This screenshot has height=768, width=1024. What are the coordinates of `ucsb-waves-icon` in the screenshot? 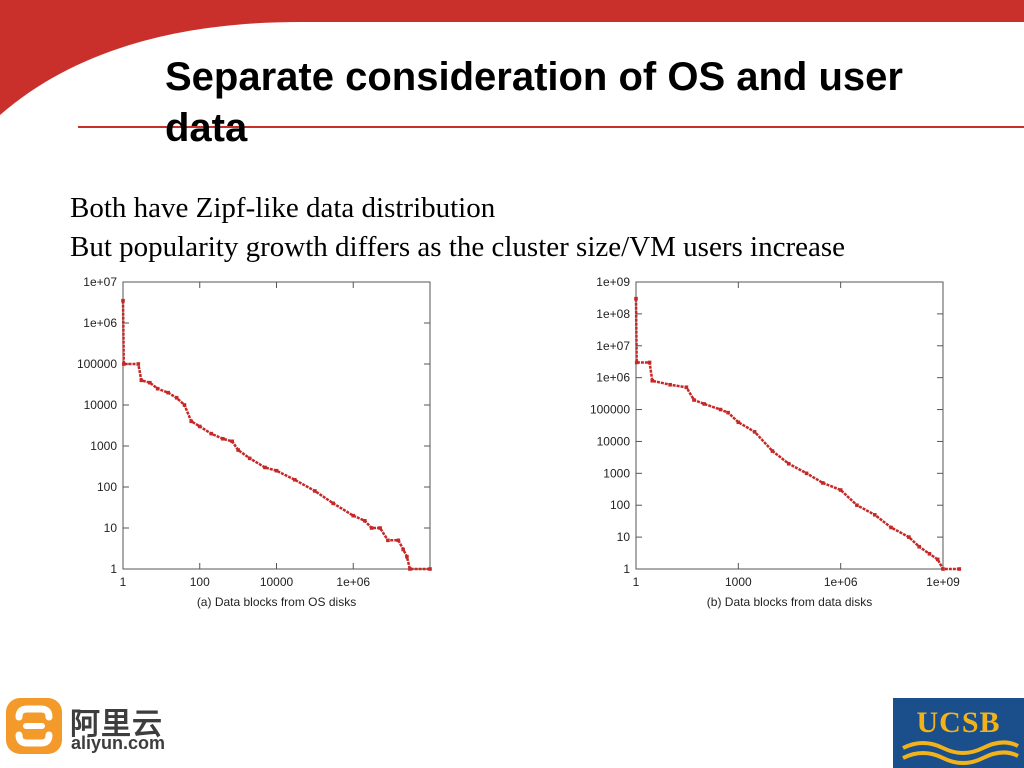 It's located at (960, 752).